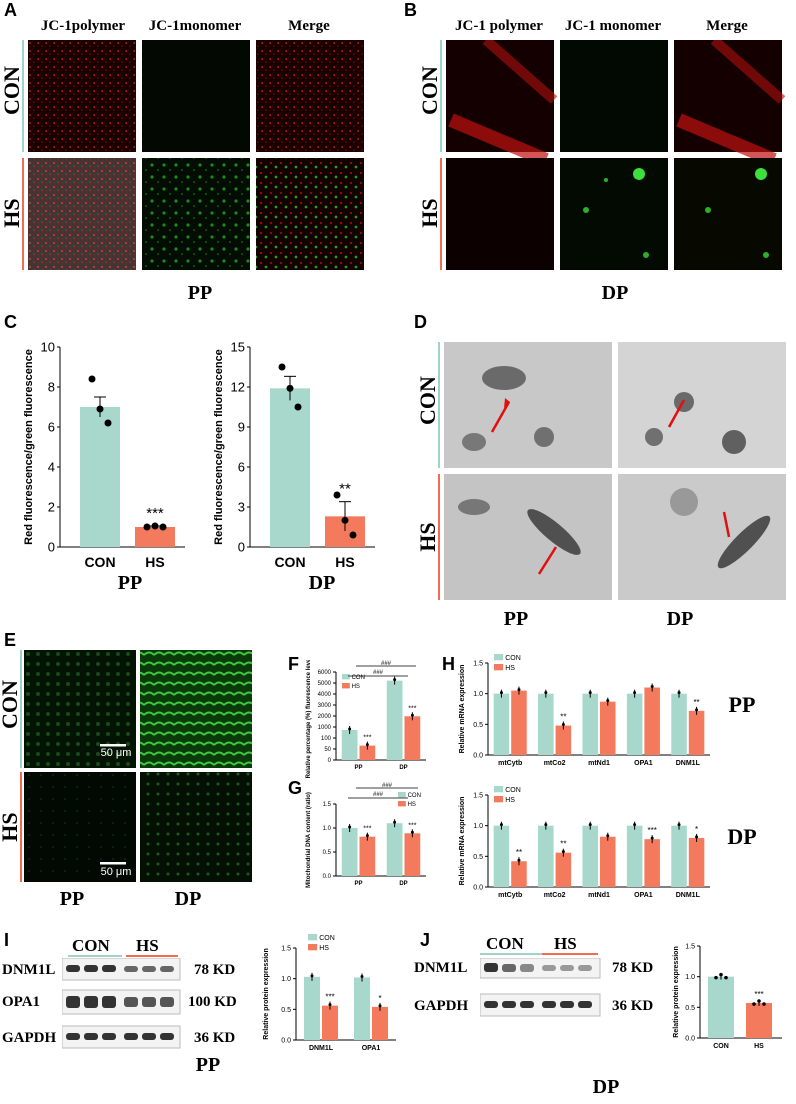 The height and width of the screenshot is (1104, 796). I want to click on y-tick-label: 6, so click(241, 467).